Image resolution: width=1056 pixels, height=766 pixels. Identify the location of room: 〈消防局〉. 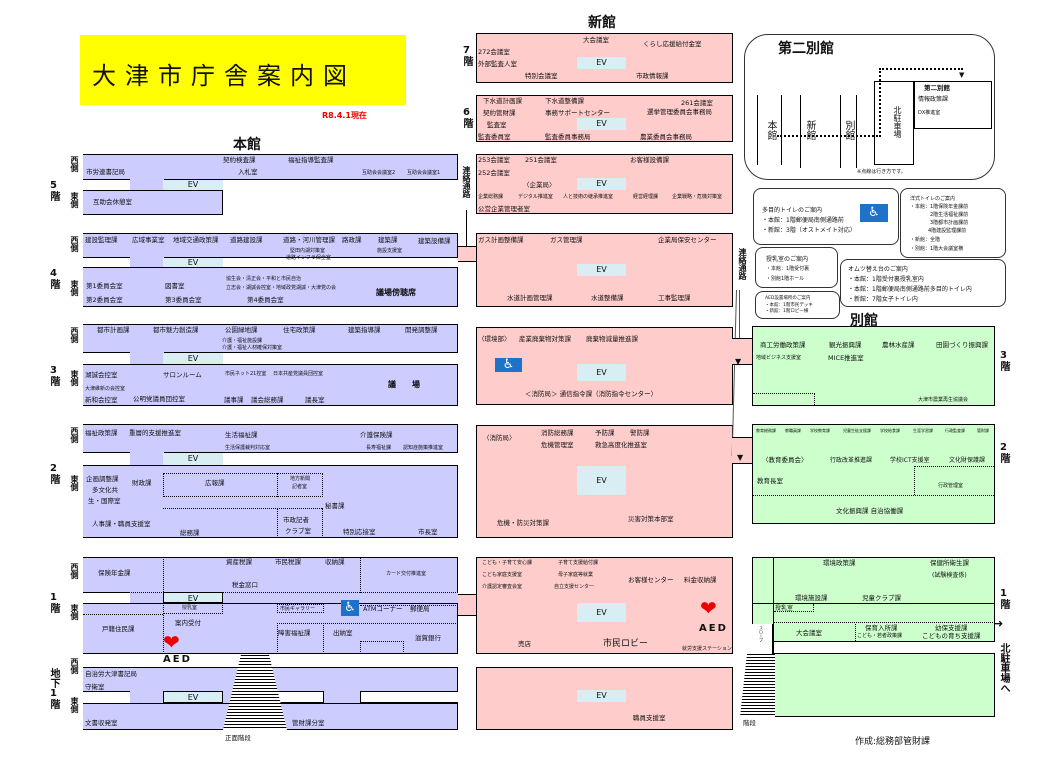
(499, 438).